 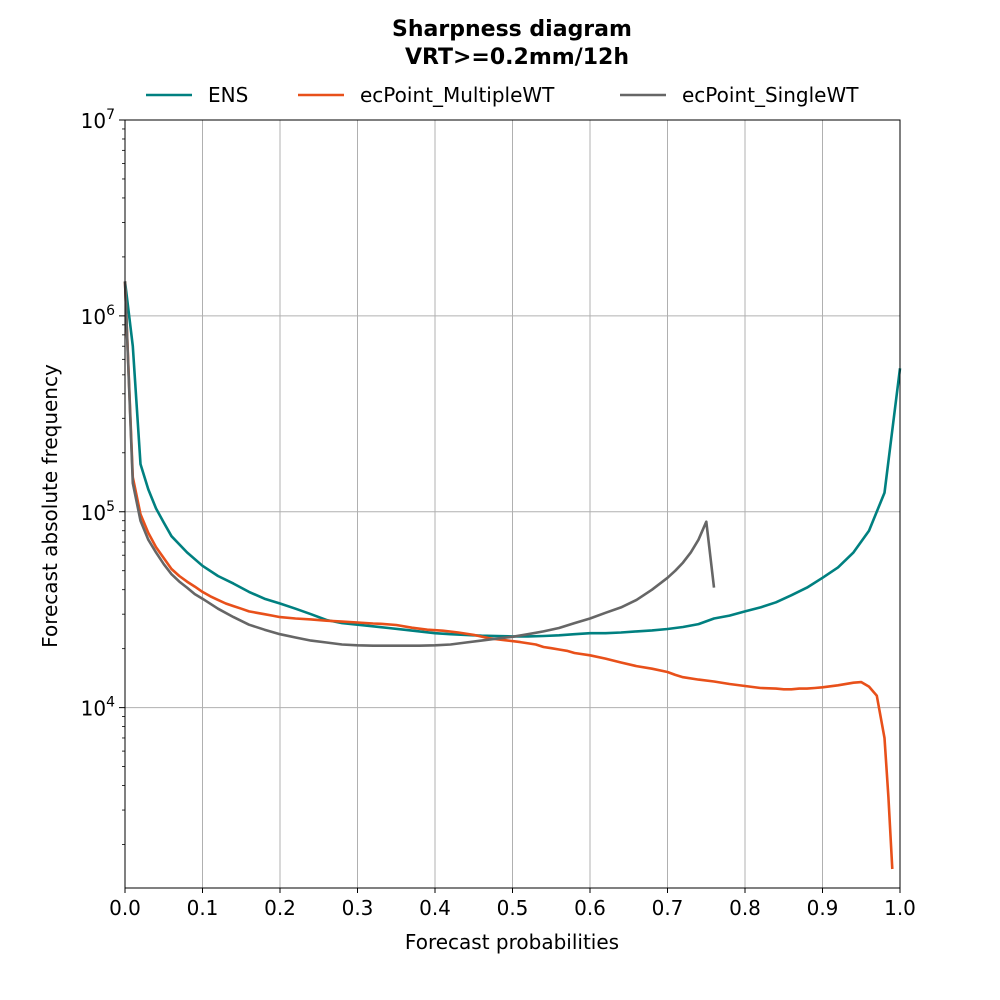 I want to click on y-ticks: 10⁴ 10⁵ 10⁶ 10⁷, so click(x=103, y=476).